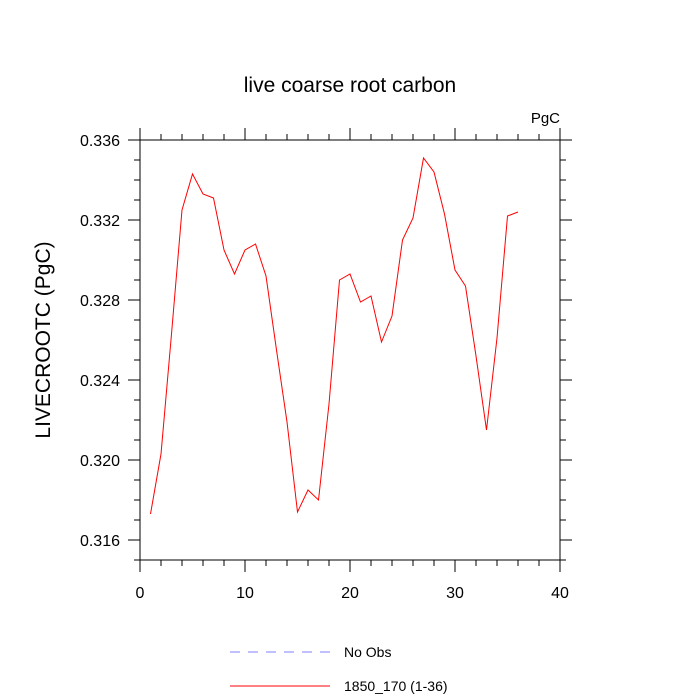  Describe the element at coordinates (339, 669) in the screenshot. I see `legend: No Obs 1850_170 (1-36)` at that location.